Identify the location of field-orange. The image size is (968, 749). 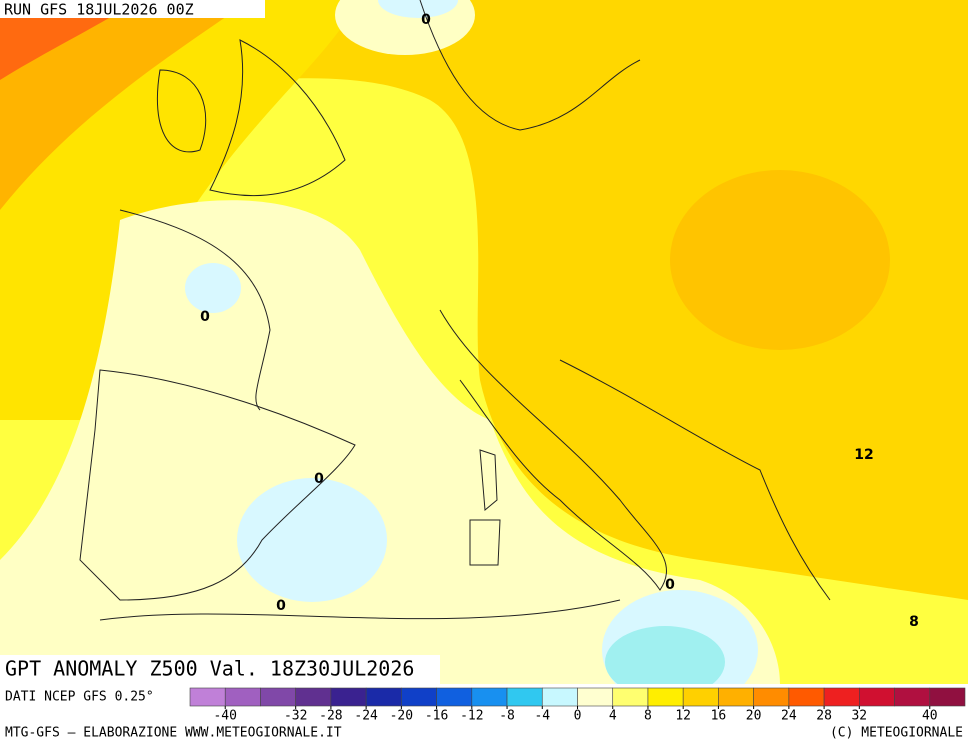
(780, 260).